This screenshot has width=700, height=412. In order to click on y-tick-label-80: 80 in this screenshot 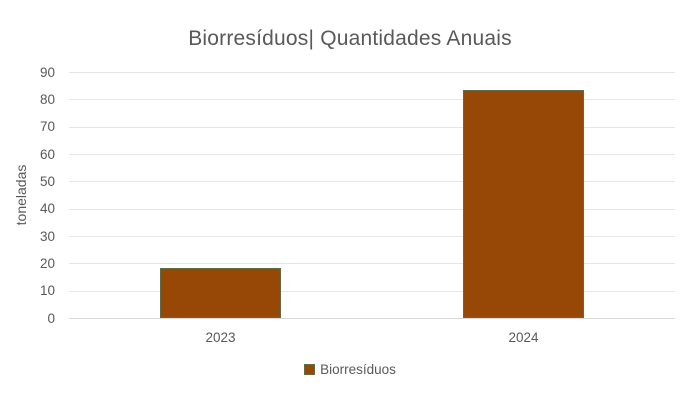, I will do `click(47, 99)`.